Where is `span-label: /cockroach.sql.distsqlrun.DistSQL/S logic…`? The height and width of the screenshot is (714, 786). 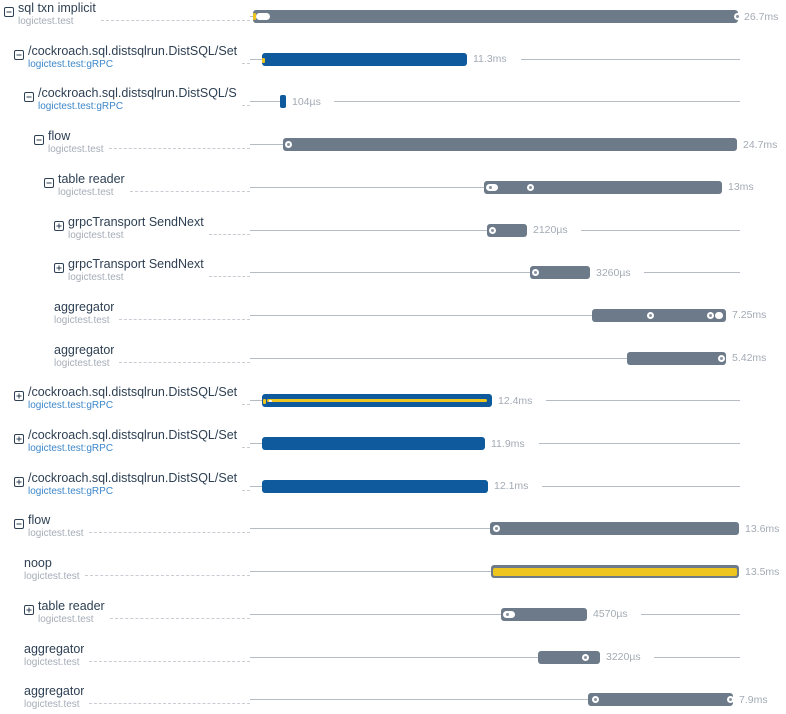 span-label: /cockroach.sql.distsqlrun.DistSQL/S logic… is located at coordinates (125, 102).